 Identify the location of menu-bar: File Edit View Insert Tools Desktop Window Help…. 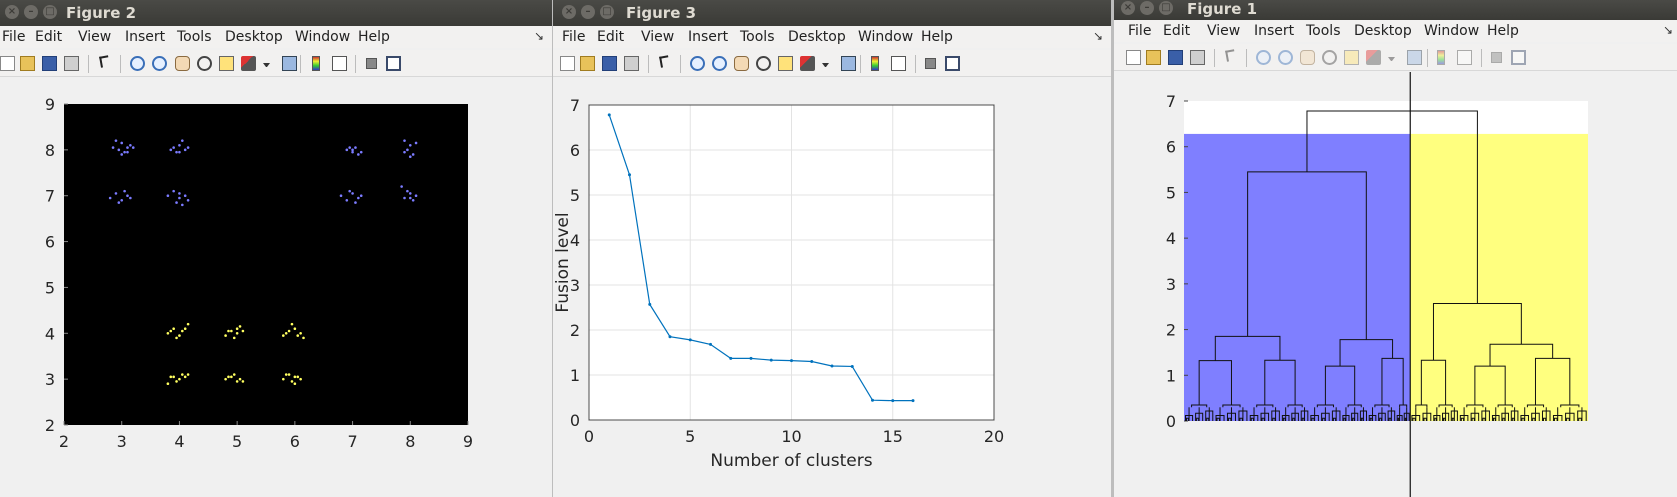
(832, 37).